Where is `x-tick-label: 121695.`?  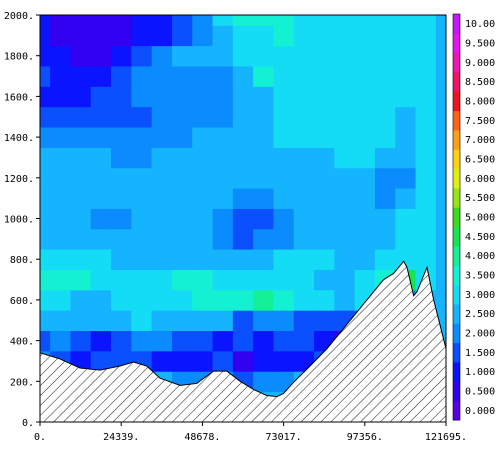 x-tick-label: 121695. is located at coordinates (446, 437).